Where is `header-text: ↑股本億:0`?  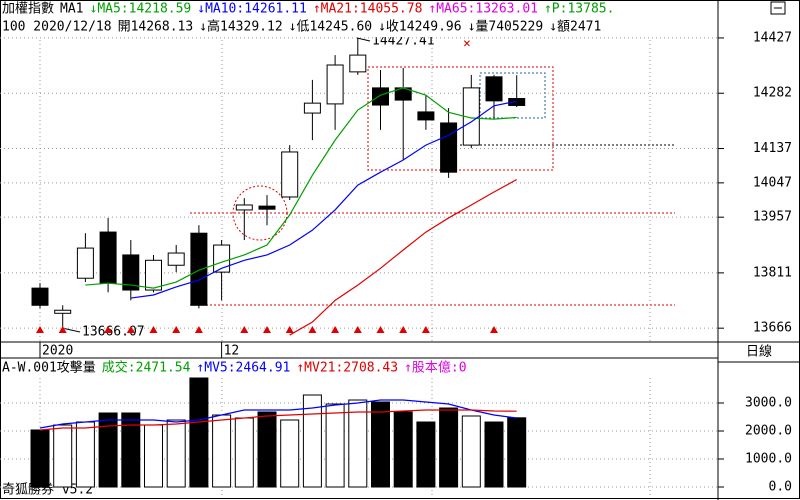 header-text: ↑股本億:0 is located at coordinates (435, 368).